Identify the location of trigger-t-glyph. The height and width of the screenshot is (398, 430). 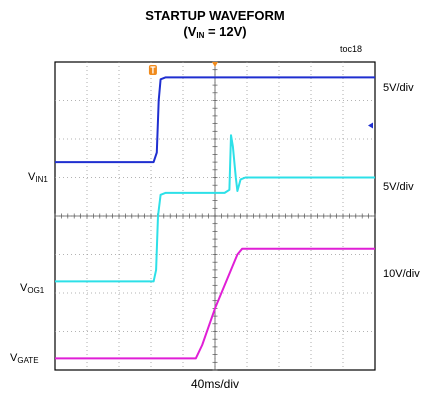
(153, 70).